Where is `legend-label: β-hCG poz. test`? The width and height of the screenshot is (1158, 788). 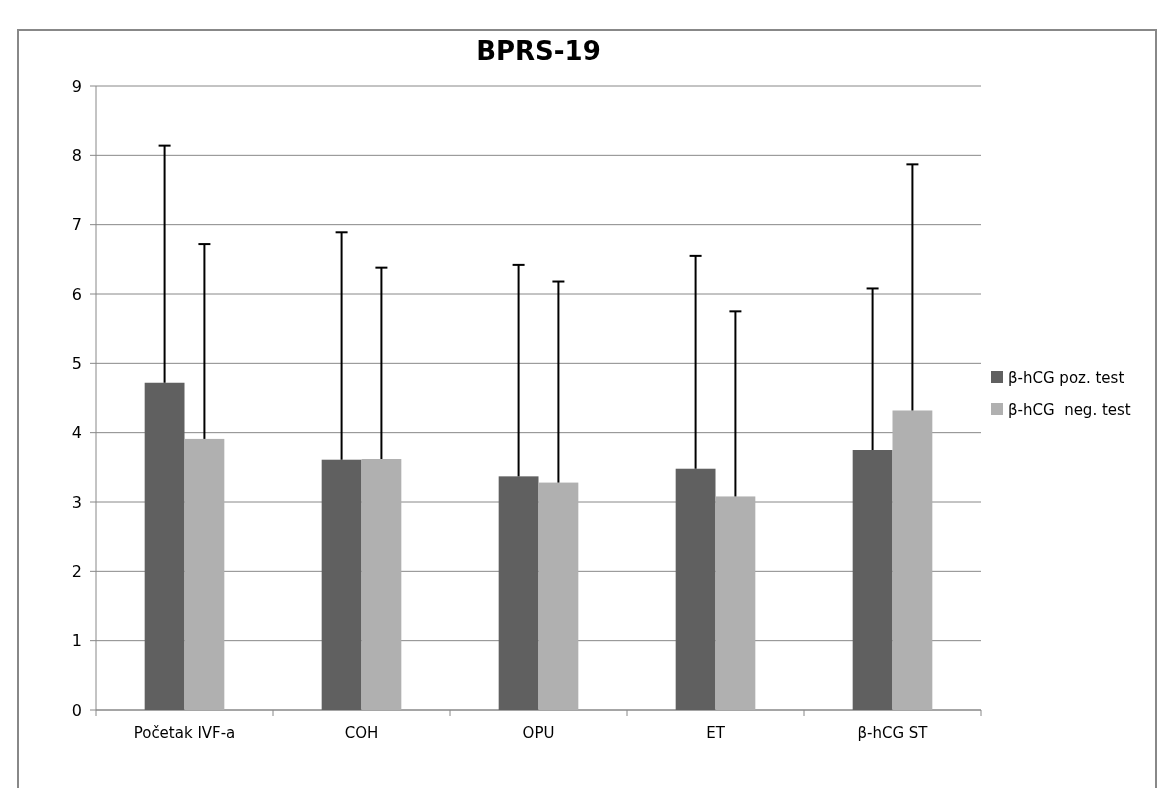
legend-label: β-hCG poz. test is located at coordinates (1066, 378).